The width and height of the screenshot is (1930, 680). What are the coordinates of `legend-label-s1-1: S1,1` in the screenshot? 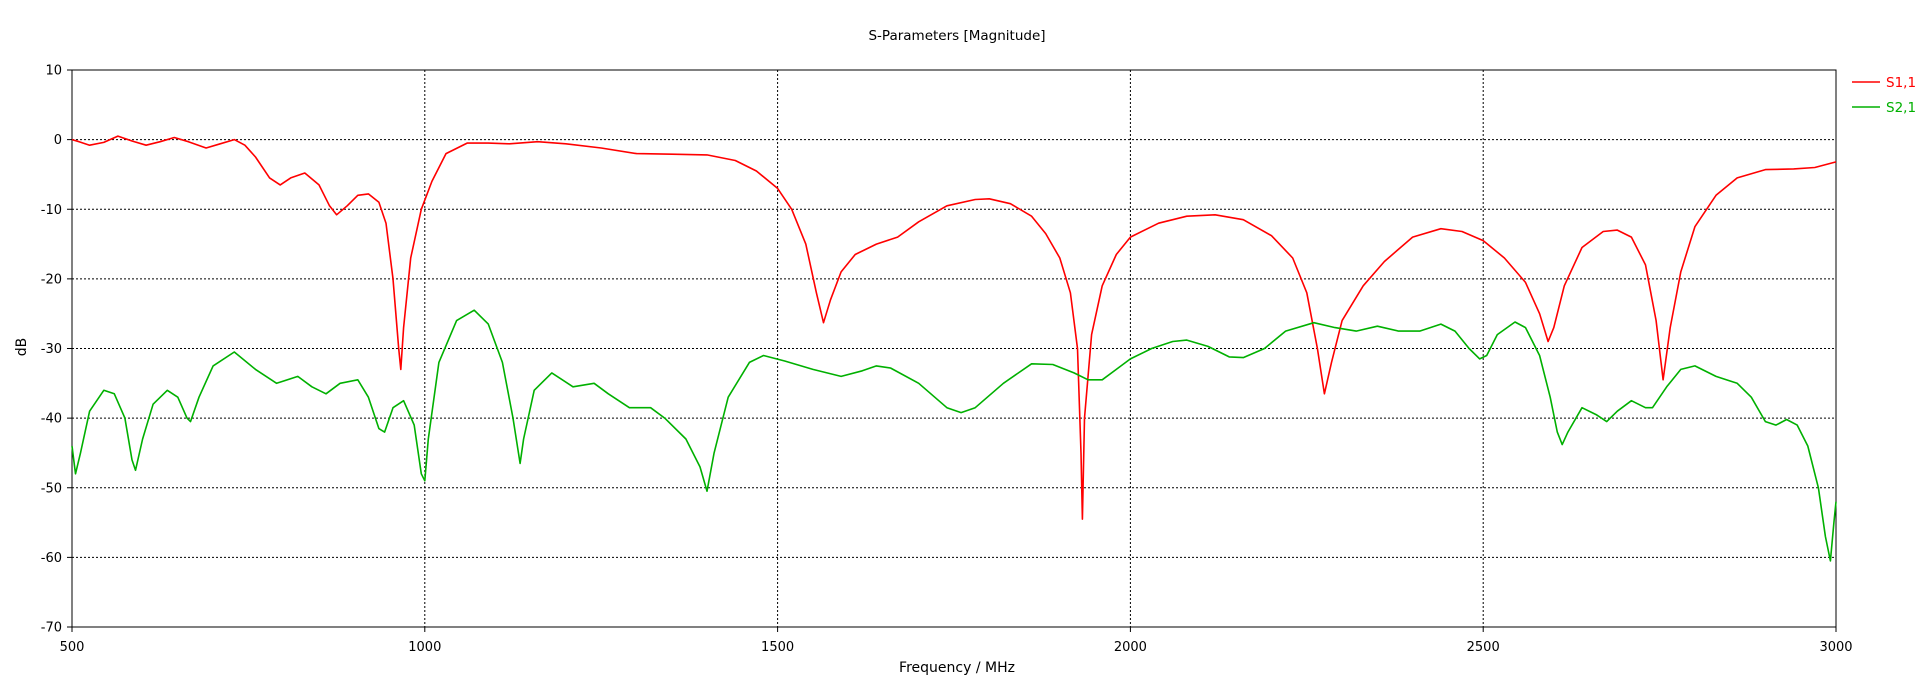 It's located at (1901, 83).